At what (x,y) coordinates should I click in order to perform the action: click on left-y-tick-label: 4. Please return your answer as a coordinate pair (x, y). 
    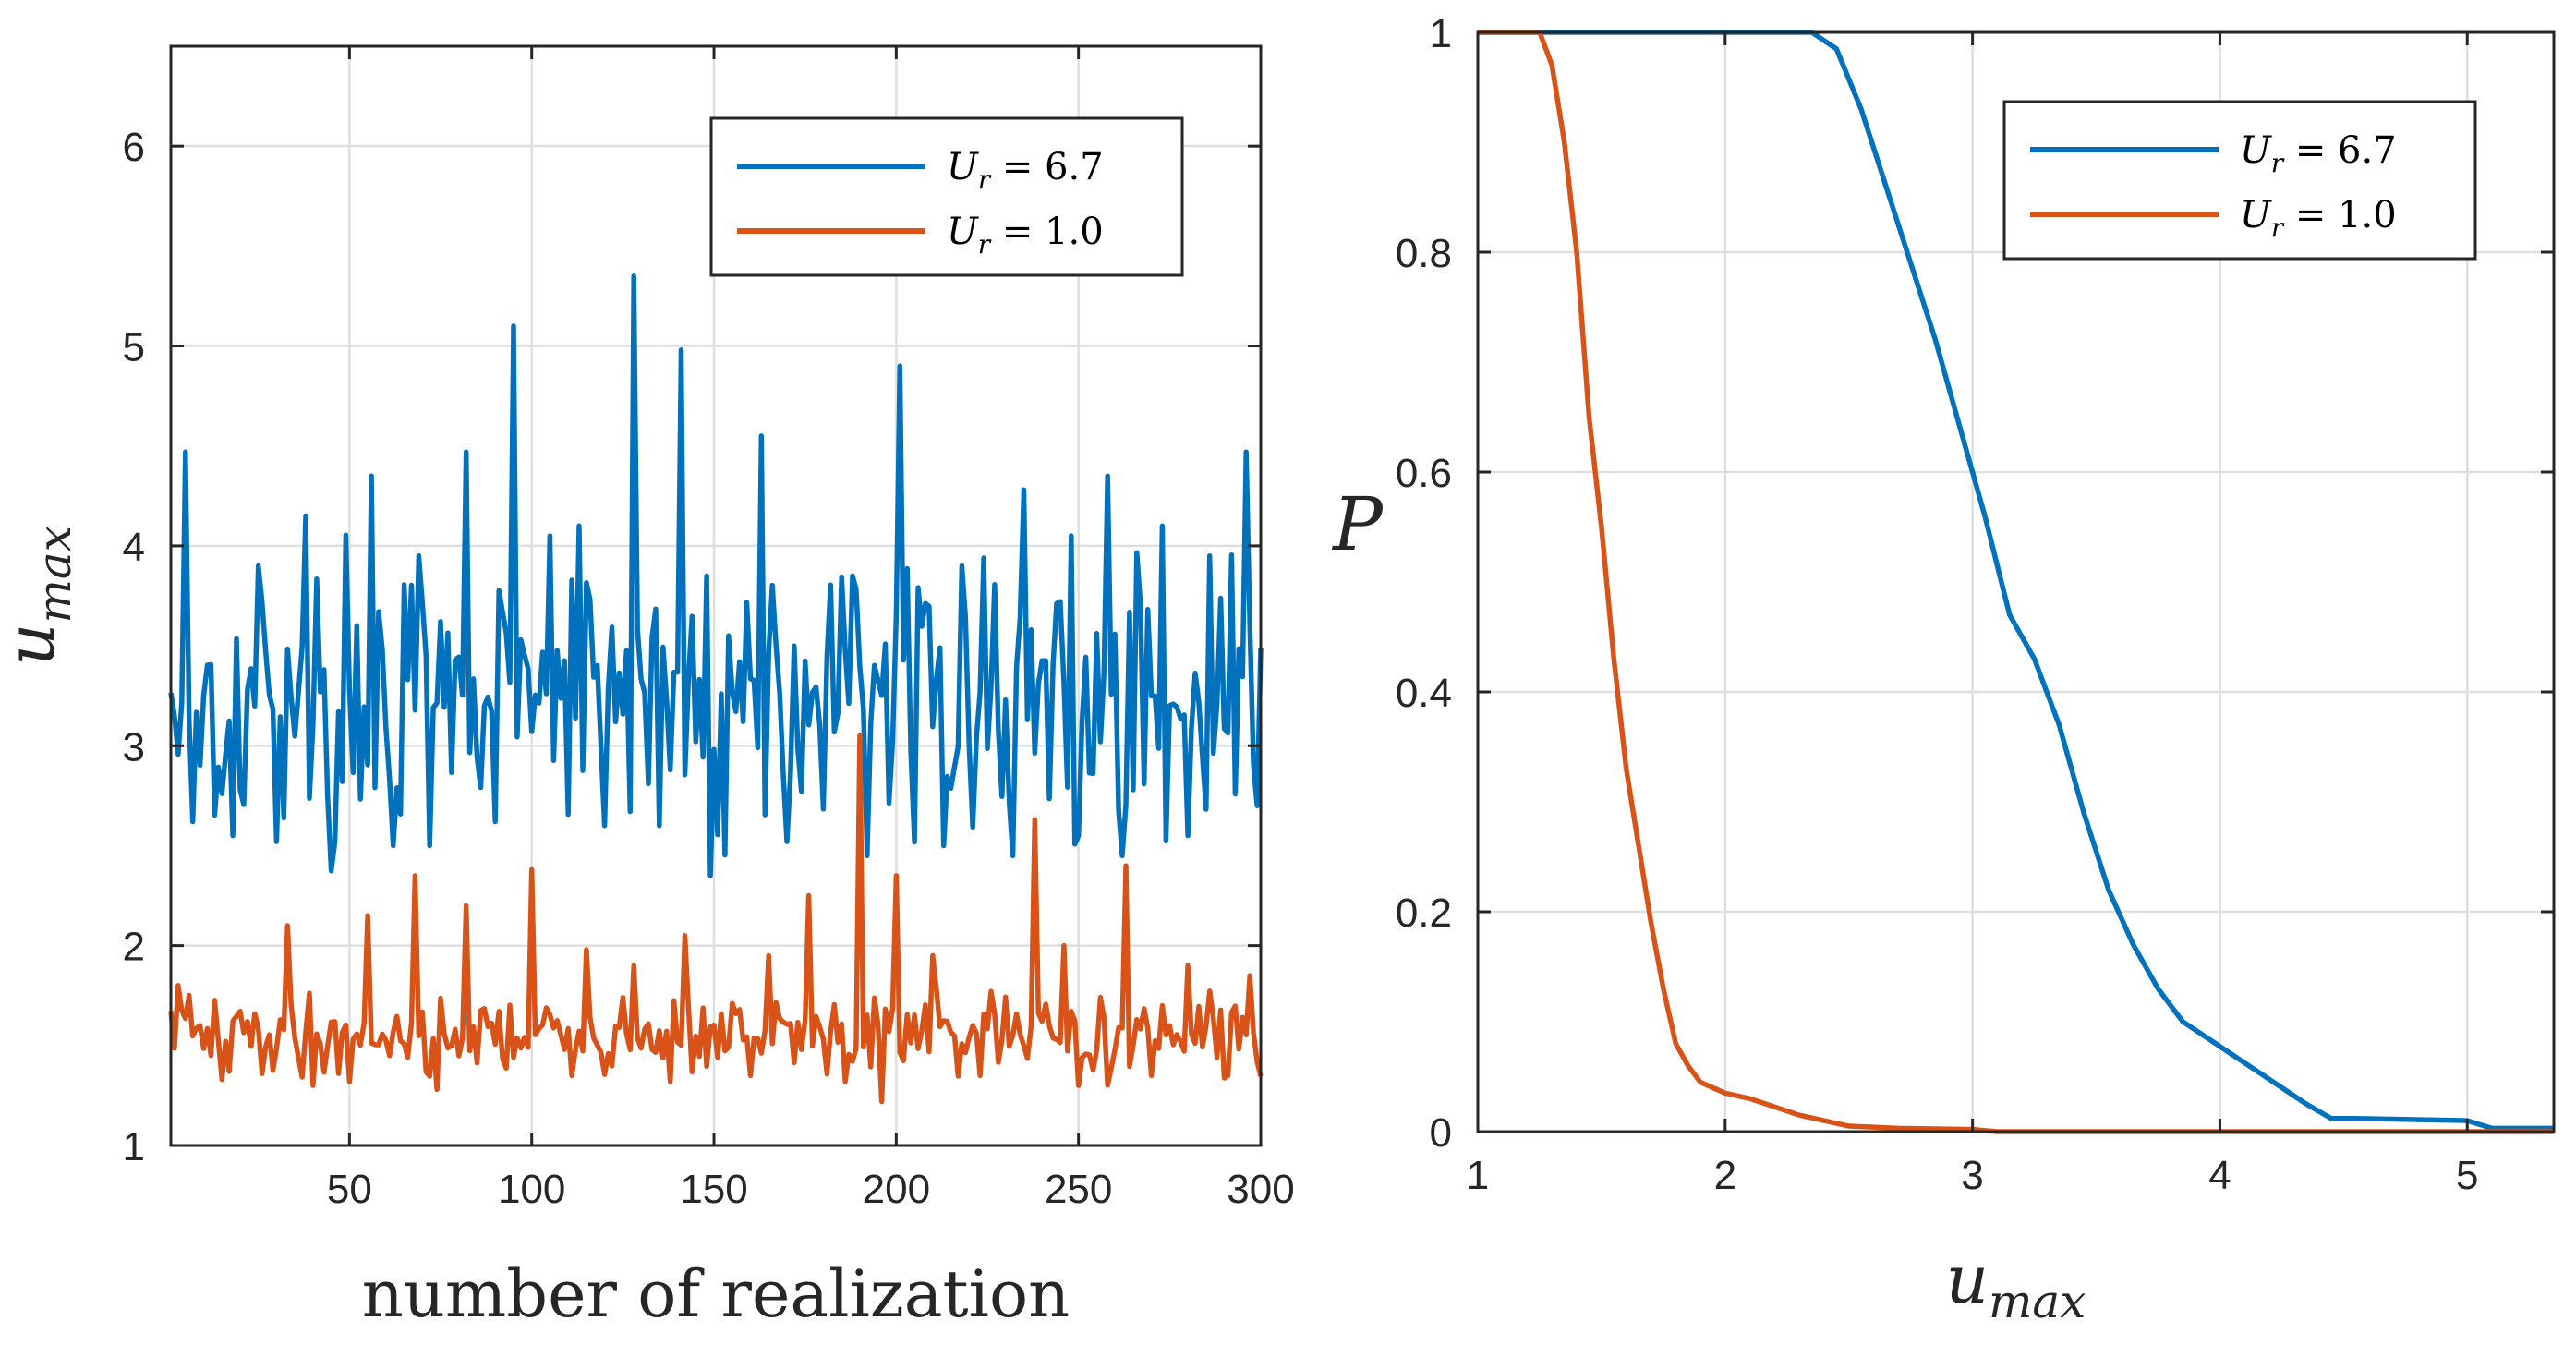
    Looking at the image, I should click on (134, 548).